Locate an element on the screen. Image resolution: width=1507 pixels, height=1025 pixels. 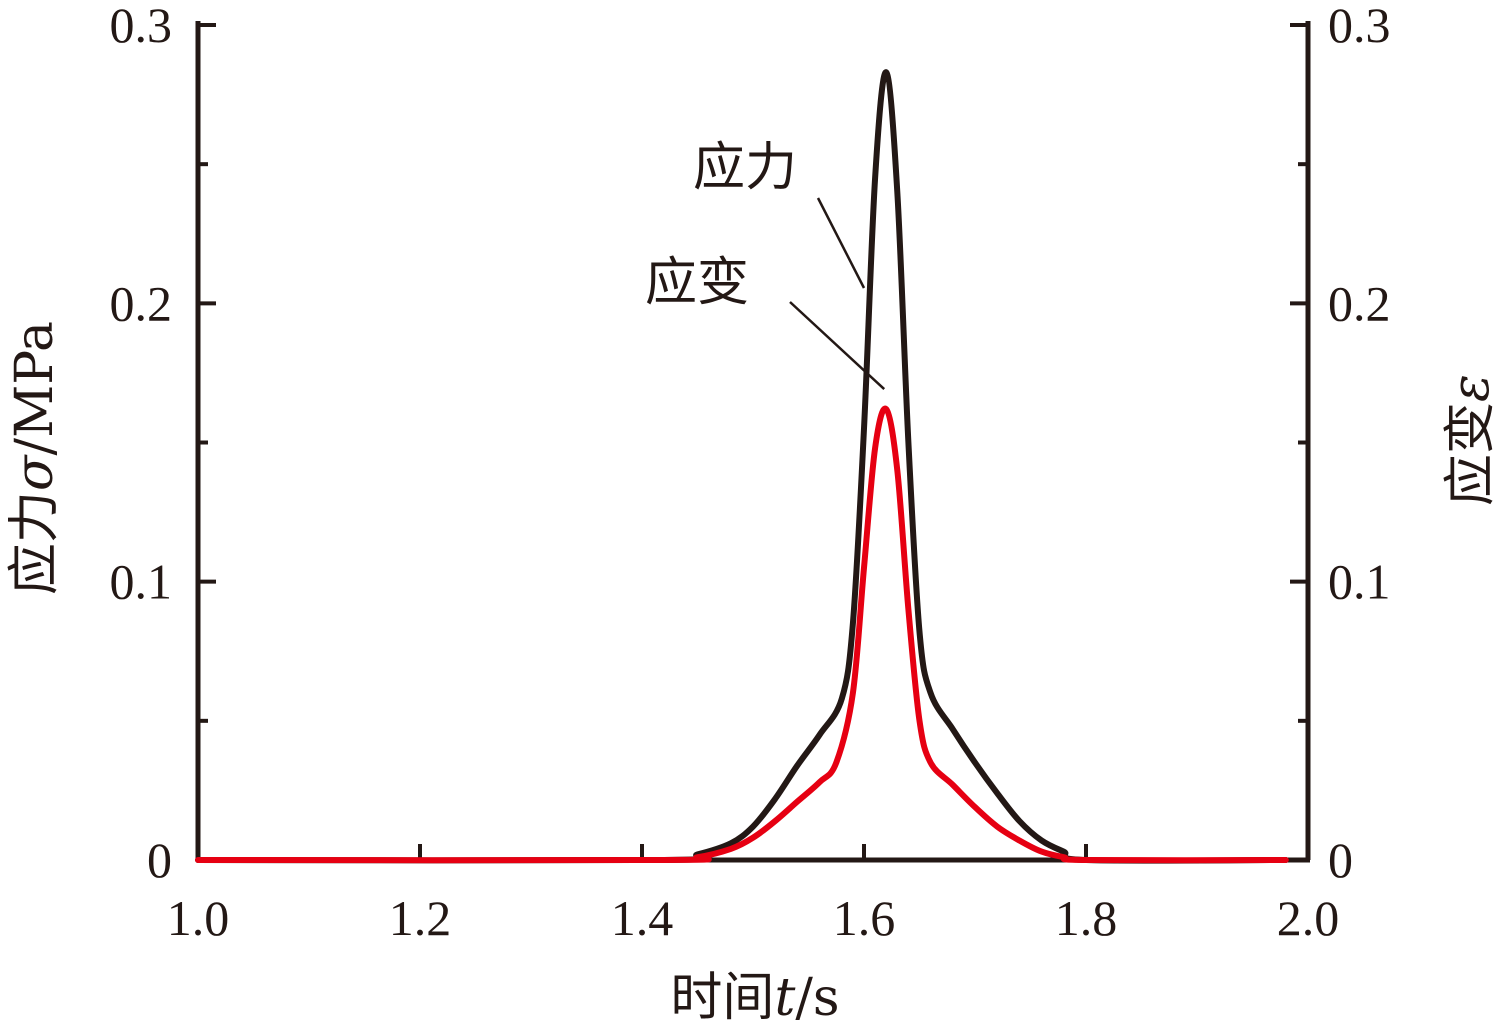
annotation-label: 应变 is located at coordinates (697, 283).